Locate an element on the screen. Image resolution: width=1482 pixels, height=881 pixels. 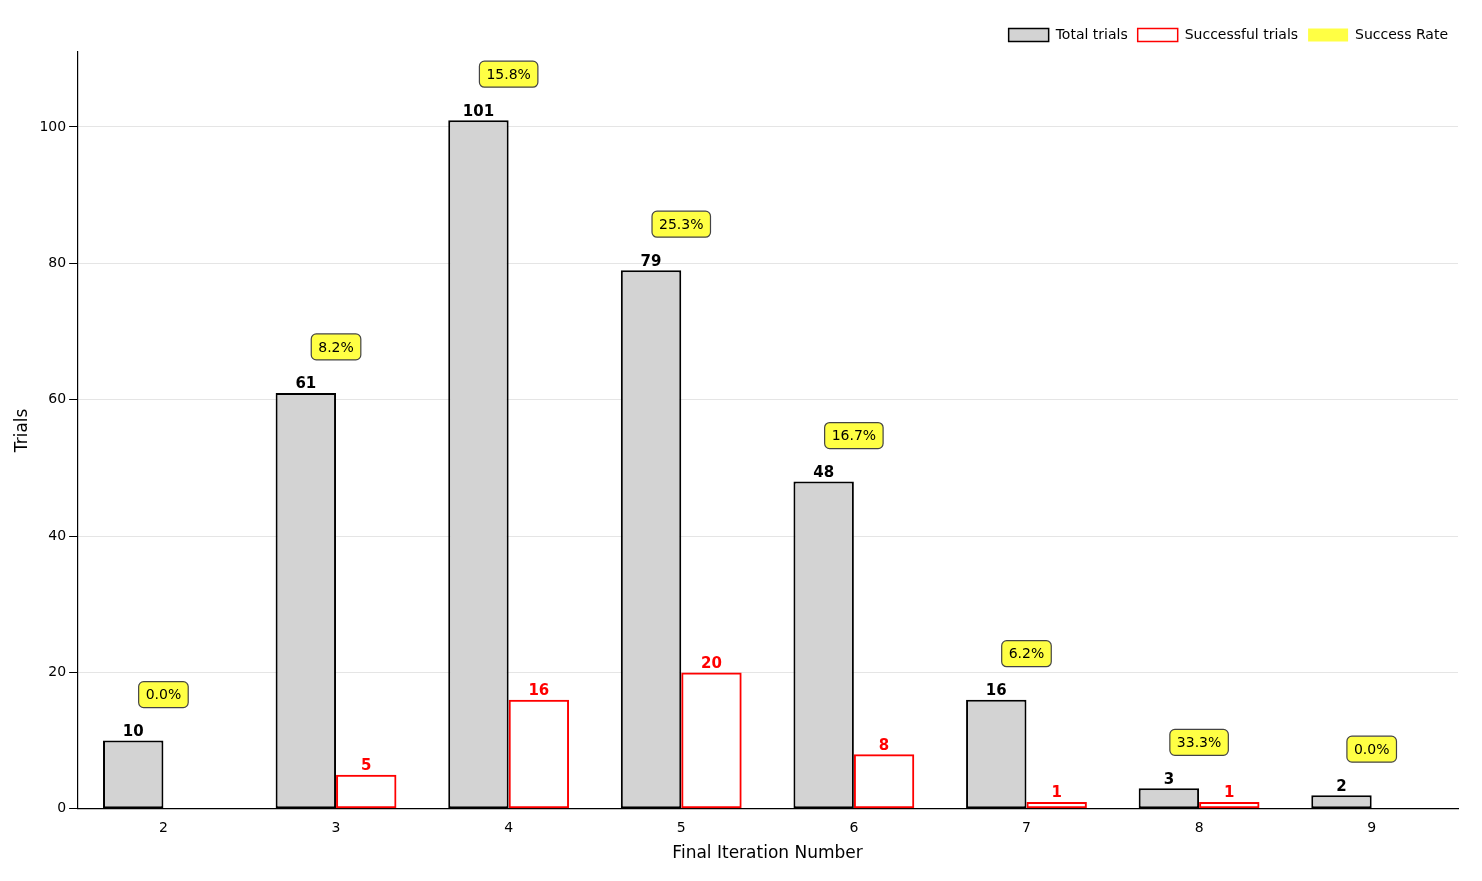
data-label: 79 is located at coordinates (651, 260).